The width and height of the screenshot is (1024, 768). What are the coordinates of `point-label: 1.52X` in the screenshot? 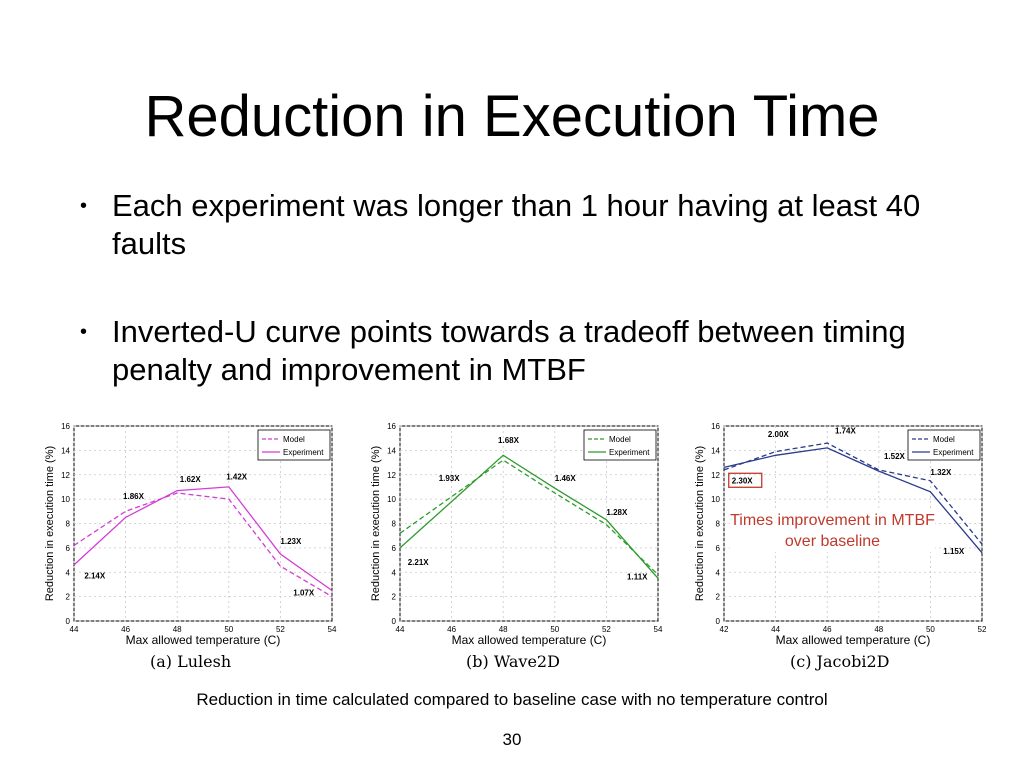 It's located at (895, 456).